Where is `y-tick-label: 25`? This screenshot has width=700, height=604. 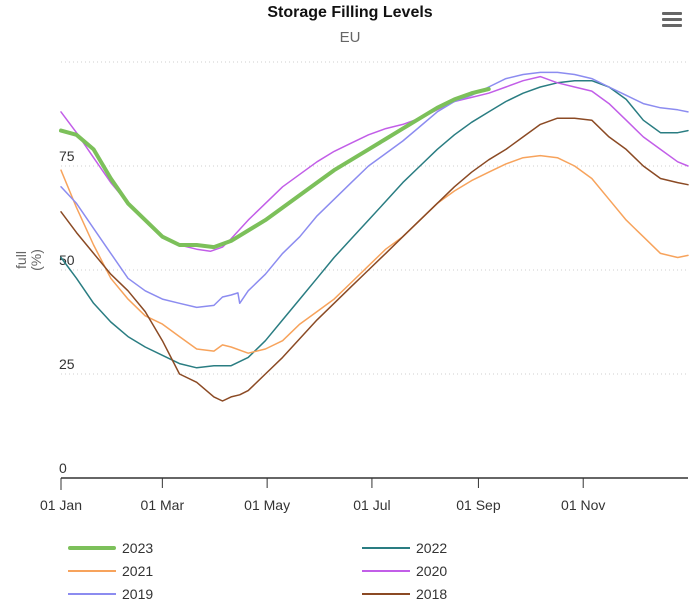
y-tick-label: 25 is located at coordinates (67, 364).